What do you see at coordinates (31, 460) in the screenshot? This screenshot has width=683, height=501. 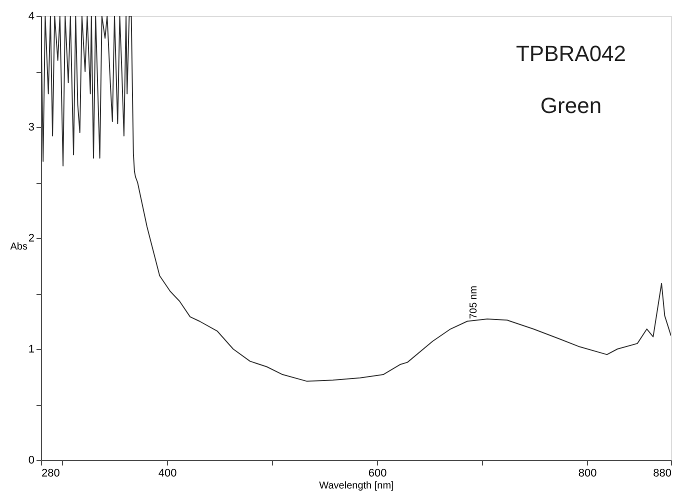 I see `y-tick-label: 0` at bounding box center [31, 460].